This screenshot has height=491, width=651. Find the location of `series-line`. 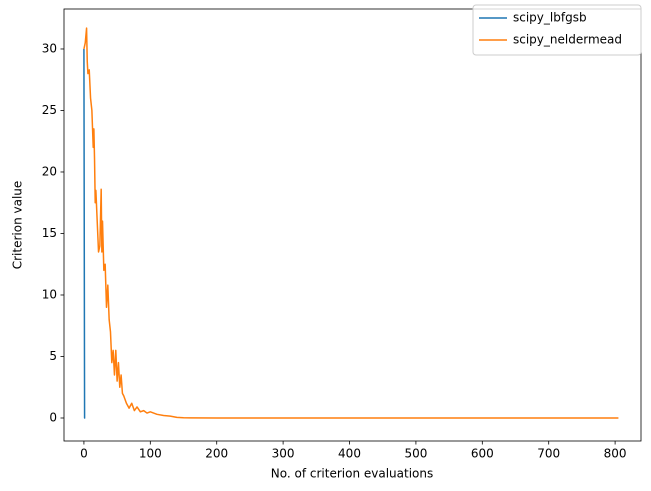

series-line is located at coordinates (84, 233).